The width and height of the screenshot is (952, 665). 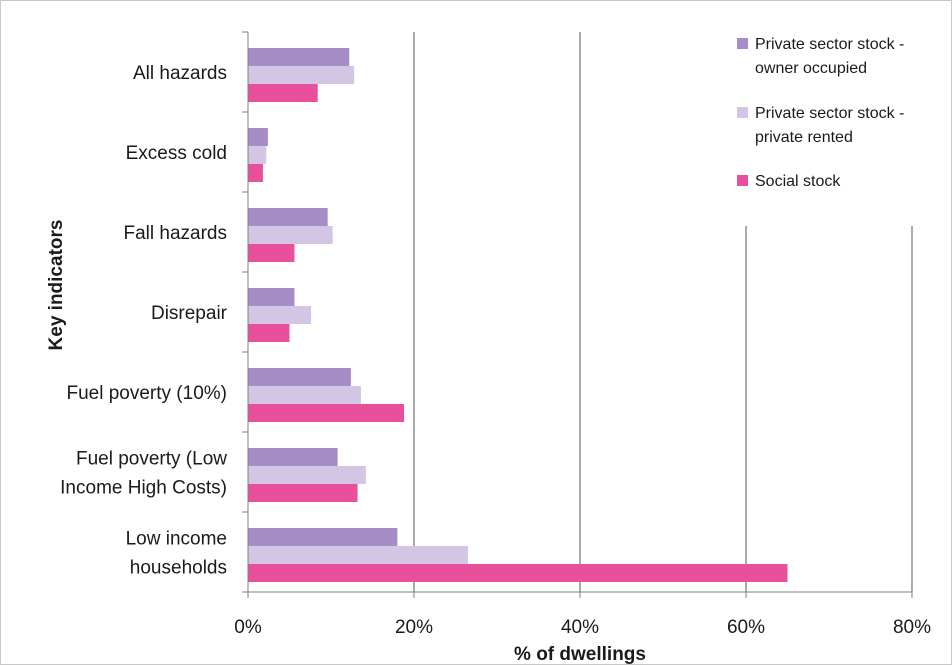 I want to click on x-tick-labels: 0% 20% 40% 60% 80%, so click(x=582, y=627).